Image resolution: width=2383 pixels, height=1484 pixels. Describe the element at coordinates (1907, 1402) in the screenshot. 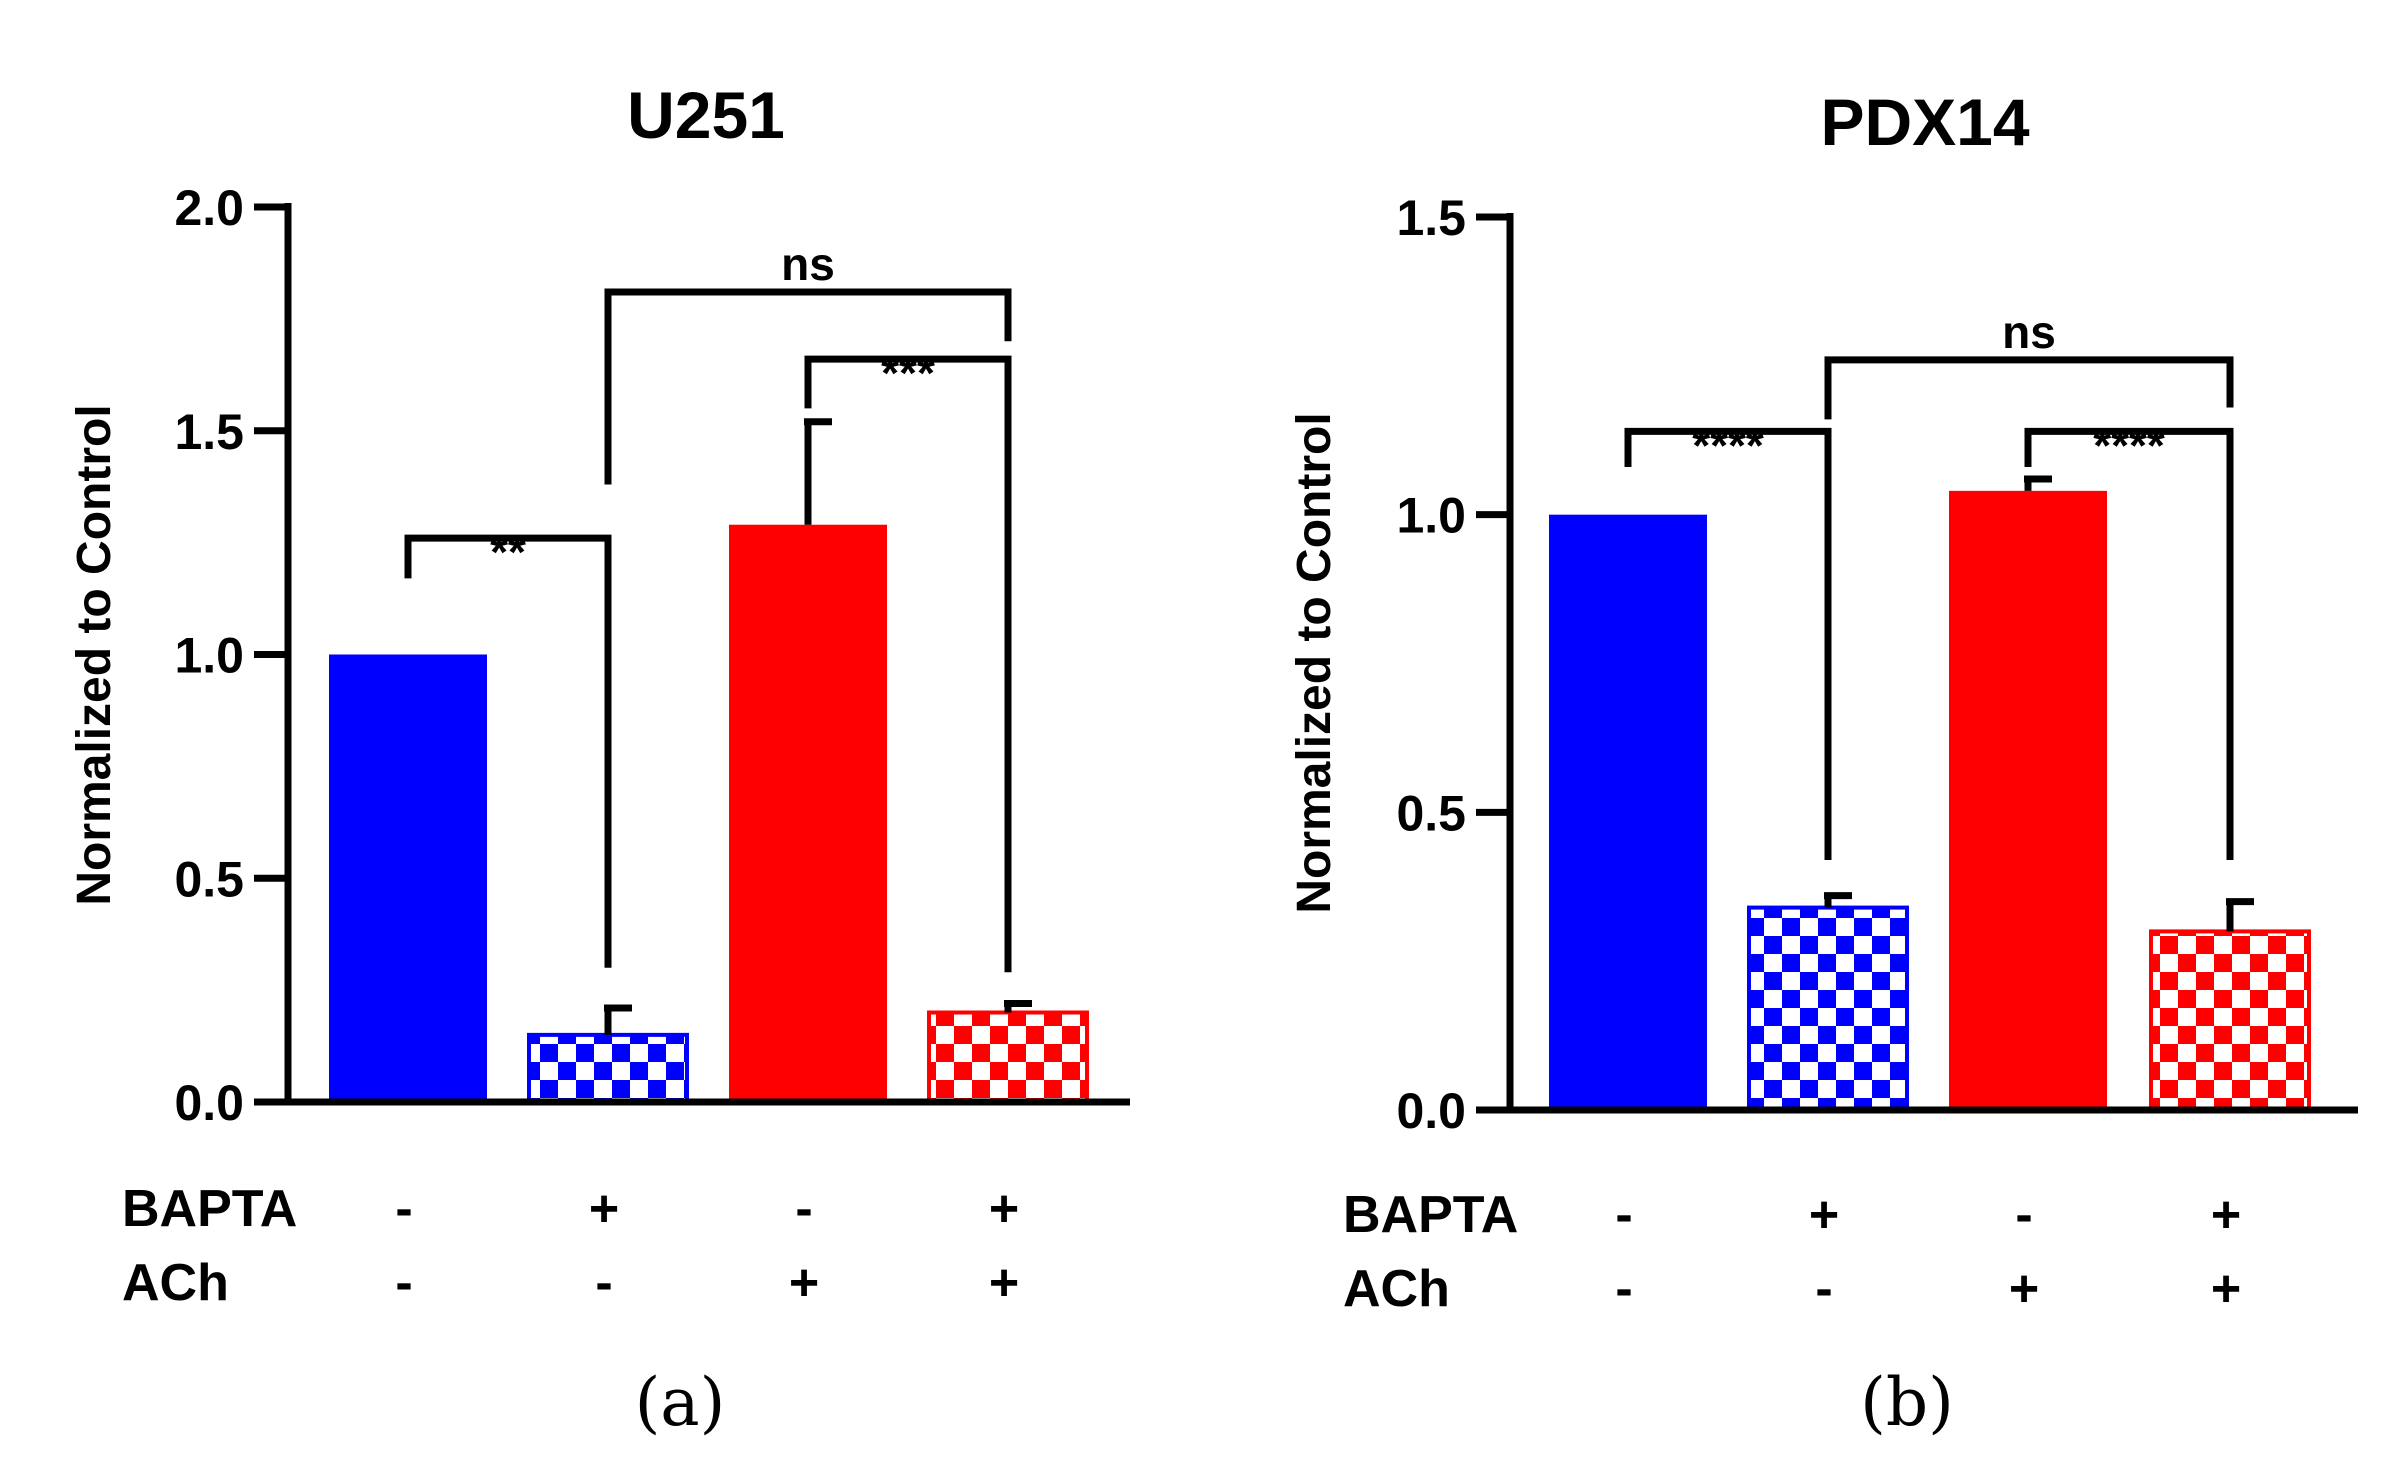

I see `panel-label: (b)` at that location.